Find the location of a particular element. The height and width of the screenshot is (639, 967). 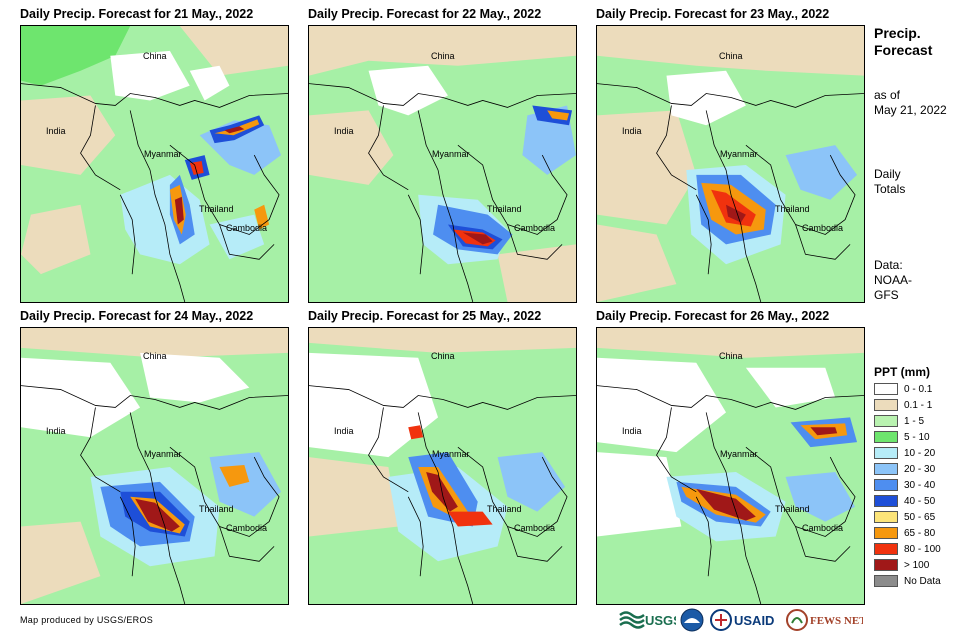

sidebar-asof: as of May 21, 2022 is located at coordinates (919, 103).